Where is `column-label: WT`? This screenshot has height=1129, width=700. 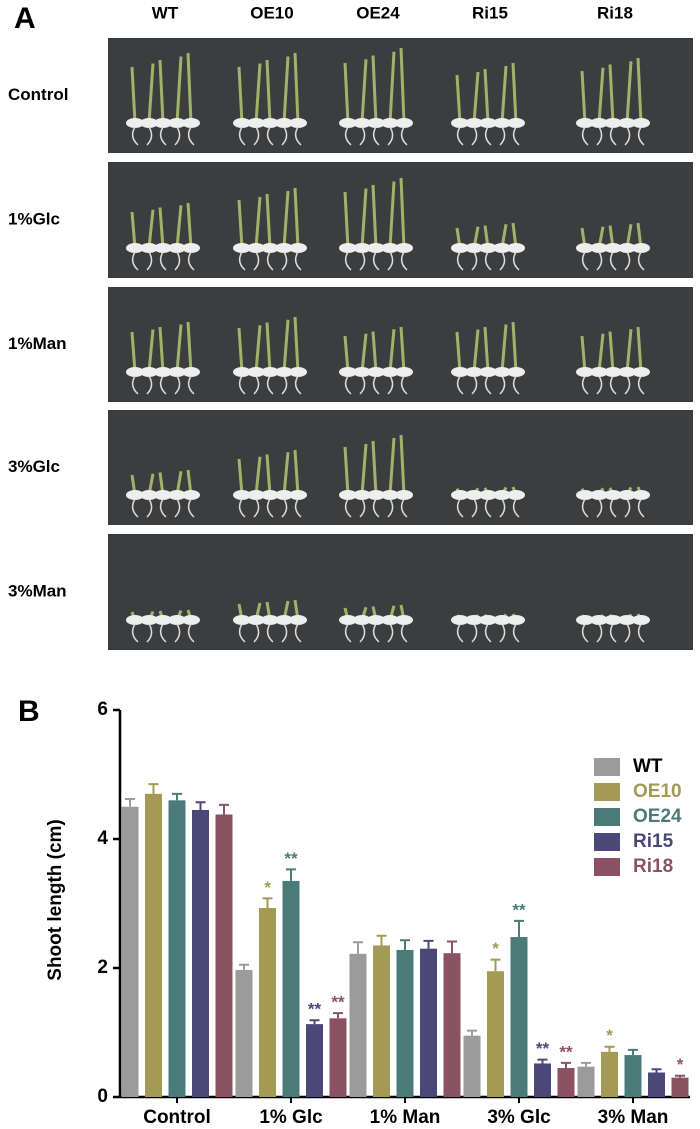 column-label: WT is located at coordinates (165, 12).